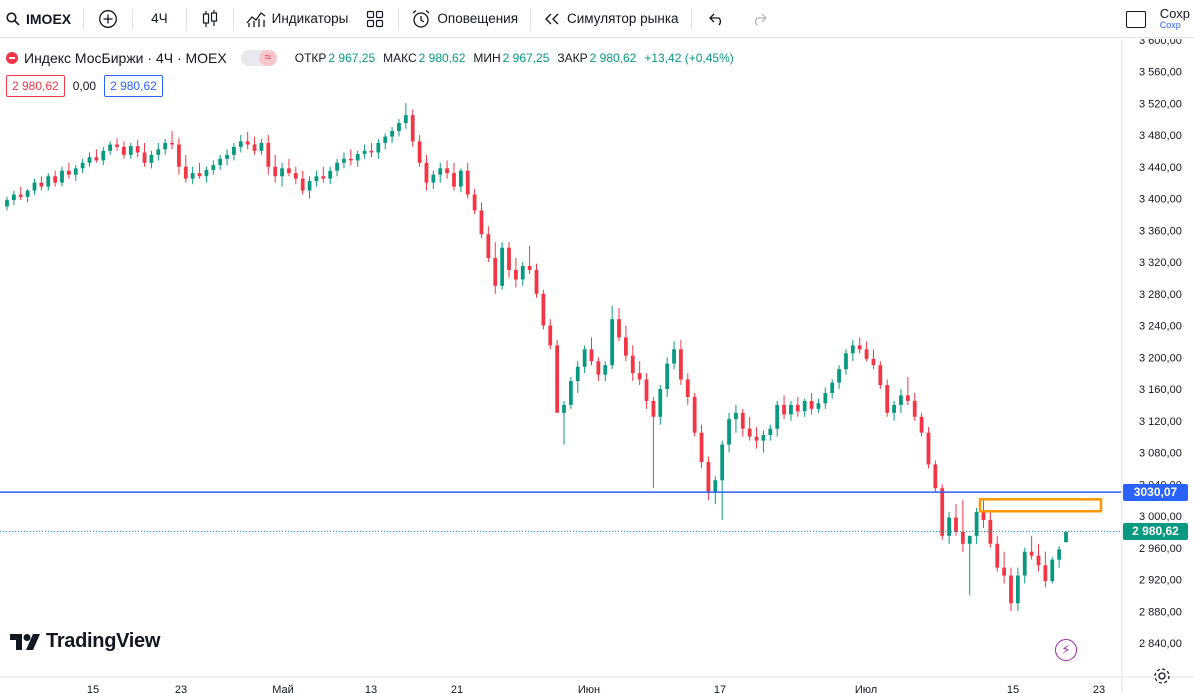  Describe the element at coordinates (258, 58) in the screenshot. I see `visibility-toggle: ≈` at that location.